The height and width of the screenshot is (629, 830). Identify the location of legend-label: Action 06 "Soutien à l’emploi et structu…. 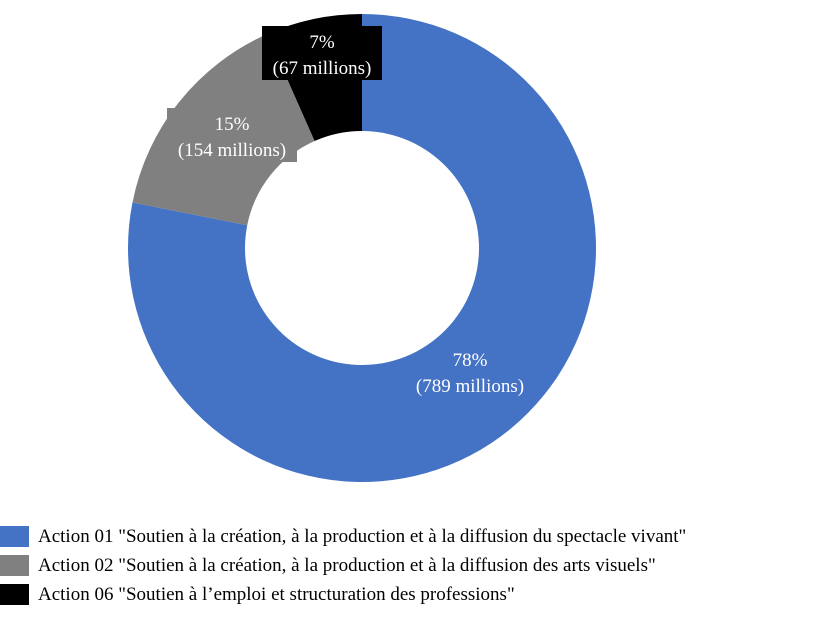
(276, 594).